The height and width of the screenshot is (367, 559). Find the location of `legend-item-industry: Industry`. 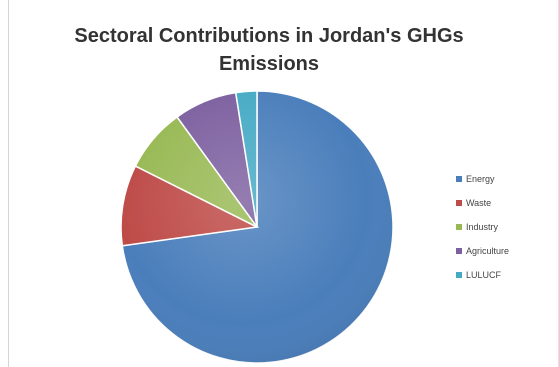

legend-item-industry: Industry is located at coordinates (506, 227).